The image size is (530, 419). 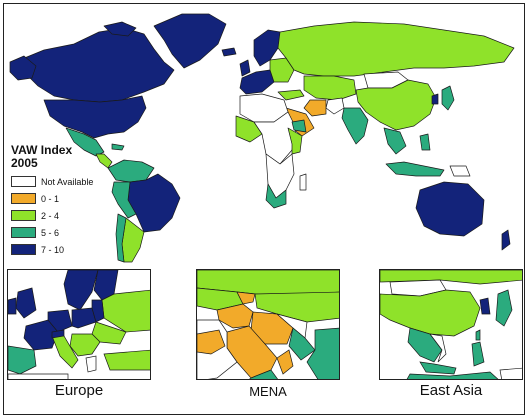 I want to click on legend-row-7-10: 7 - 10, so click(x=66, y=249).